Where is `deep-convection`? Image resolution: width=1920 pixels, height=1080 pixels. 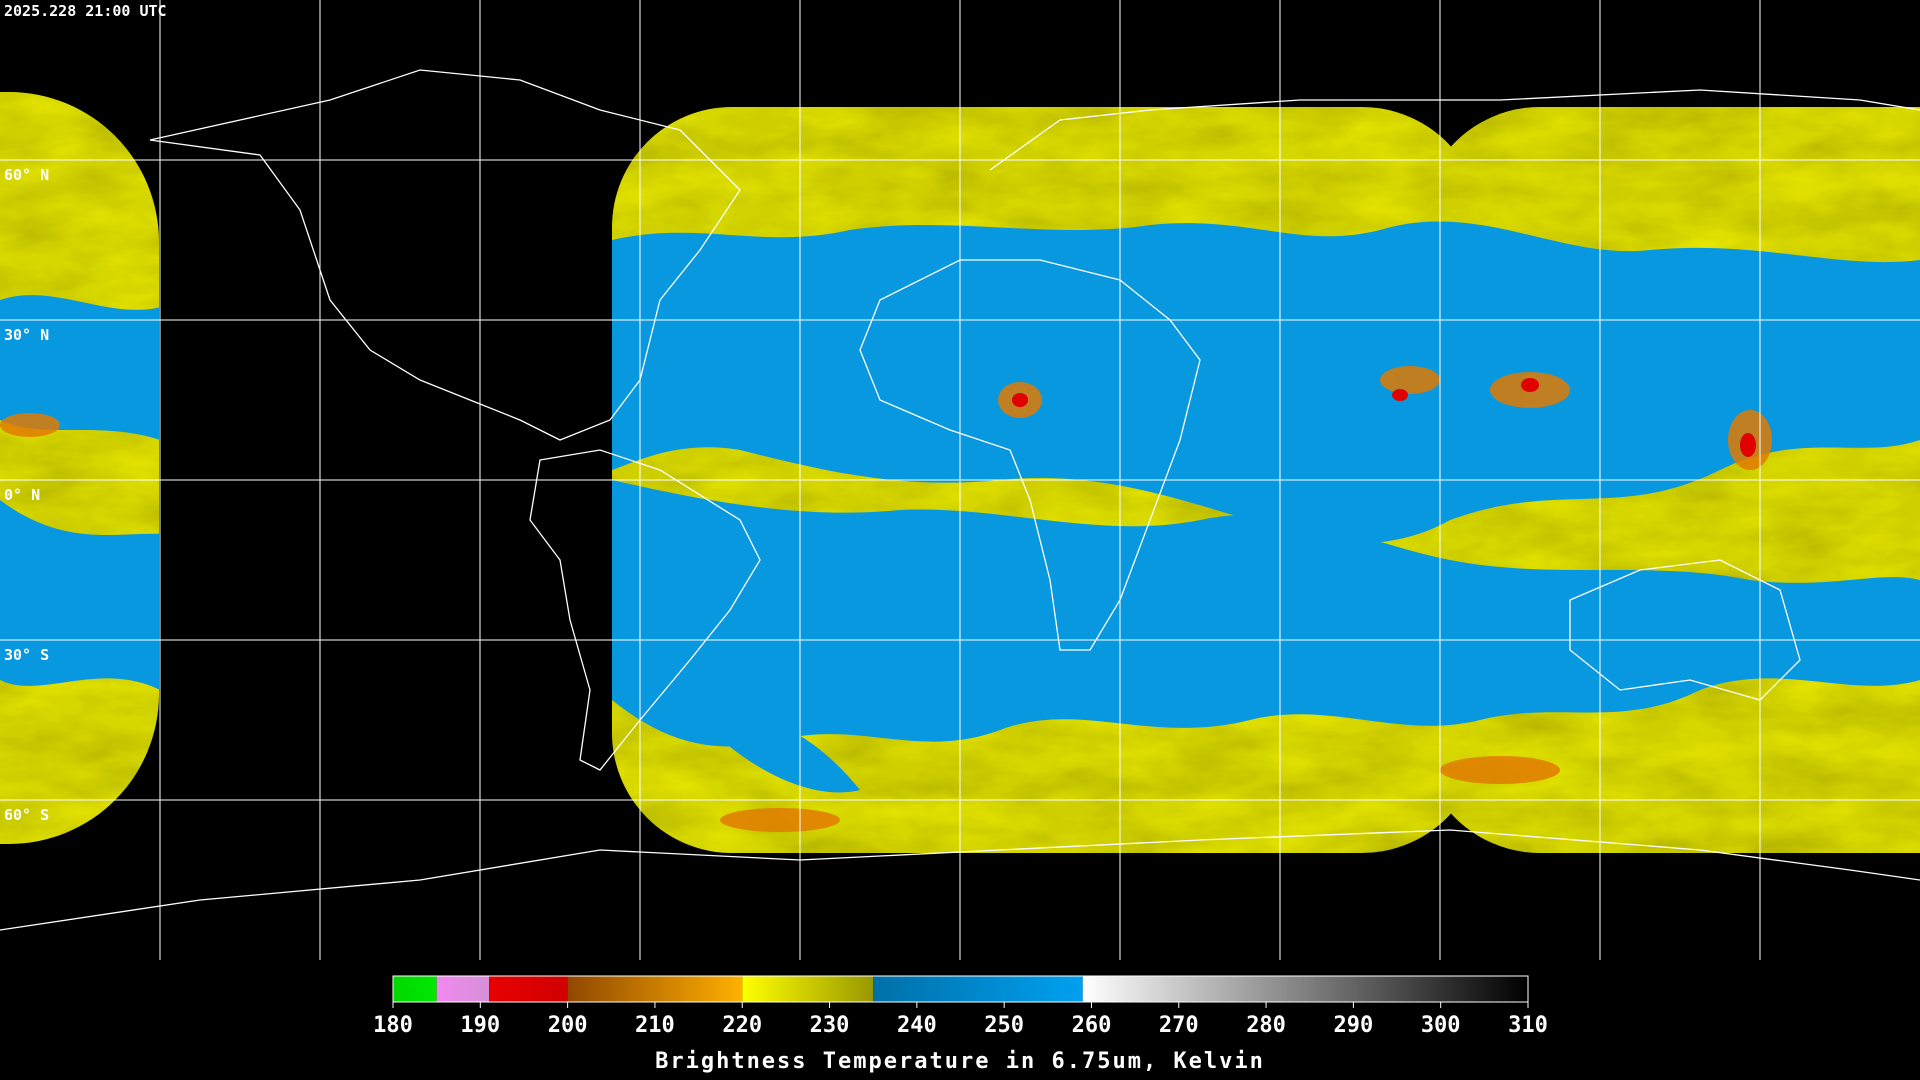 deep-convection is located at coordinates (1384, 417).